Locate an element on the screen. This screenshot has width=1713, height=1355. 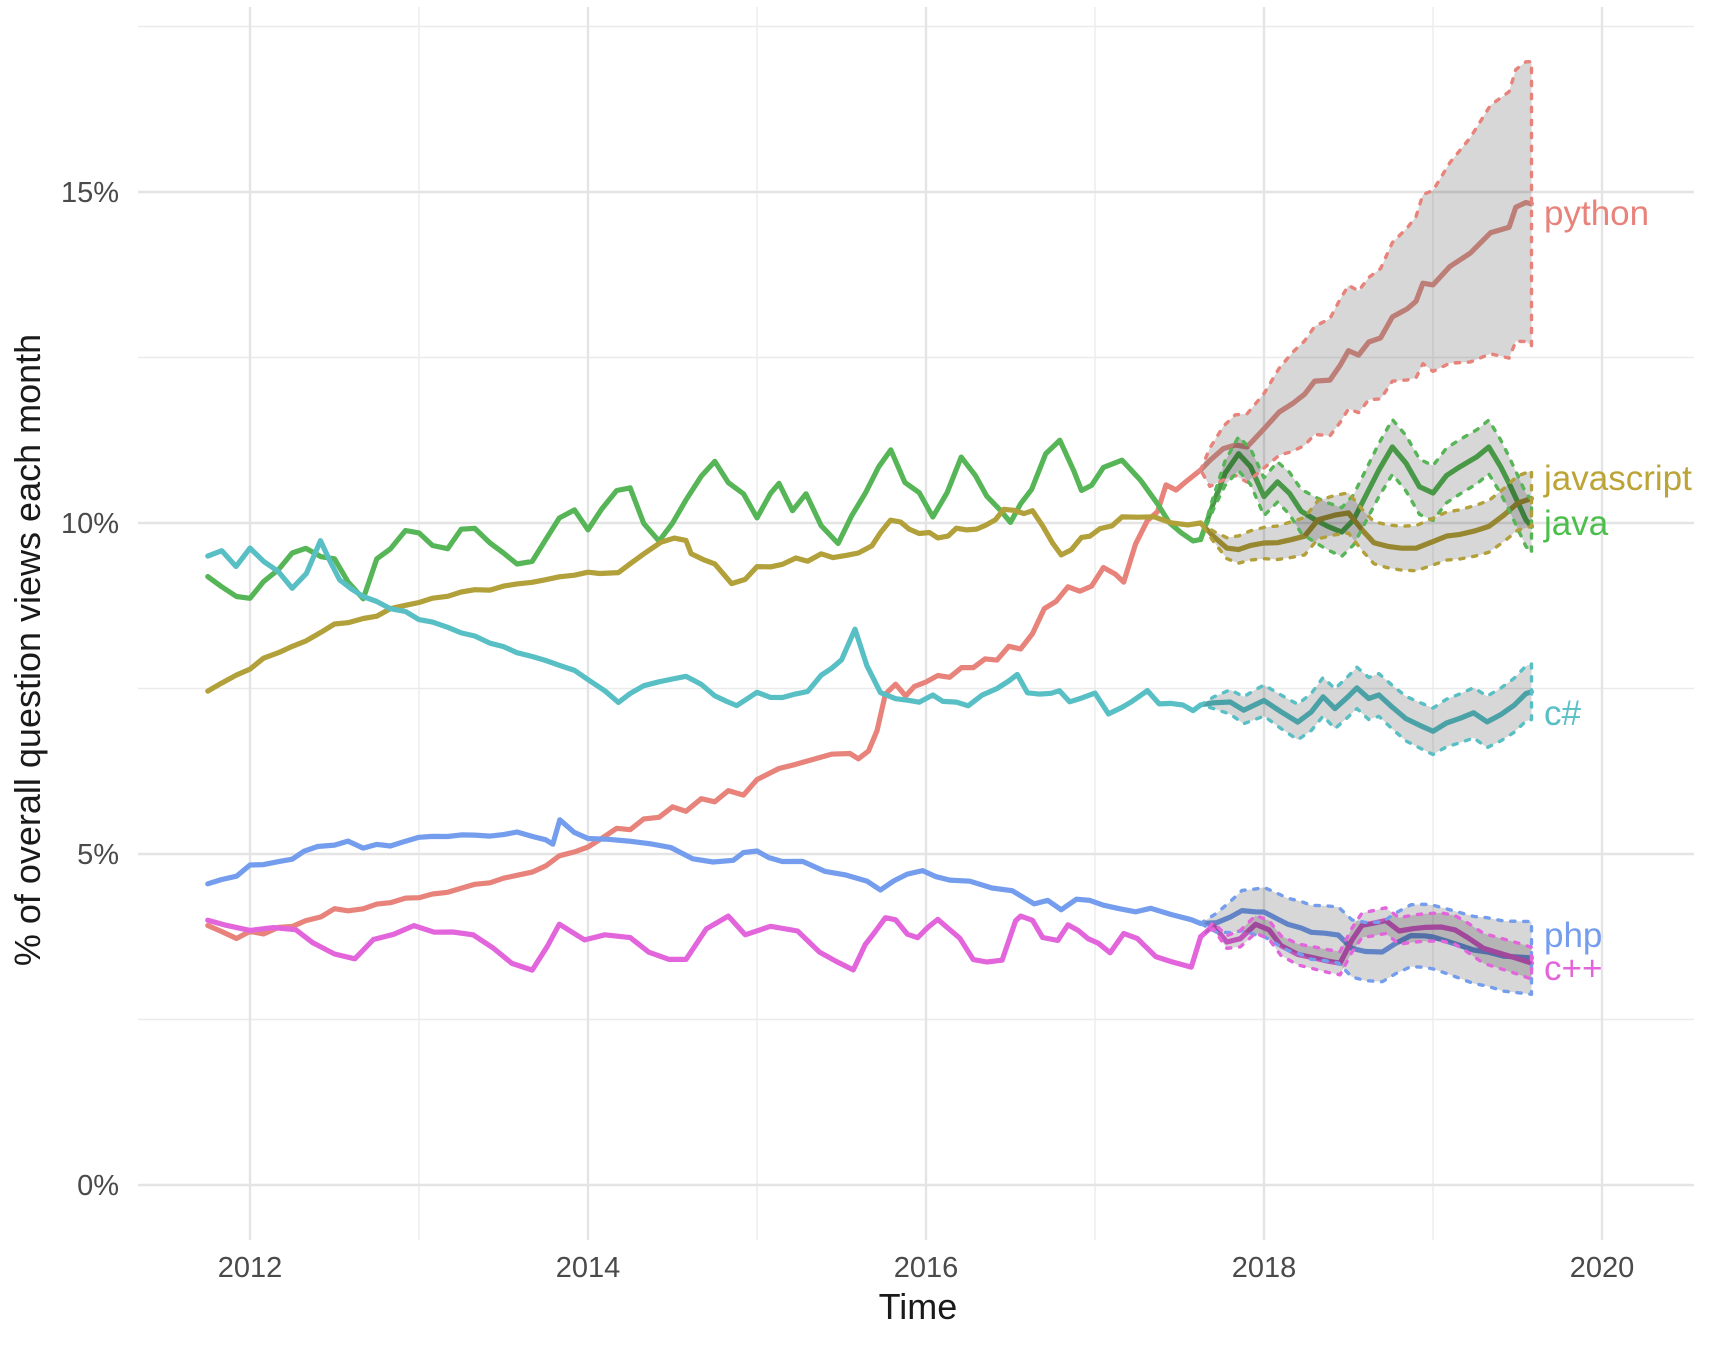
svg-text: 2018 is located at coordinates (1264, 1268).